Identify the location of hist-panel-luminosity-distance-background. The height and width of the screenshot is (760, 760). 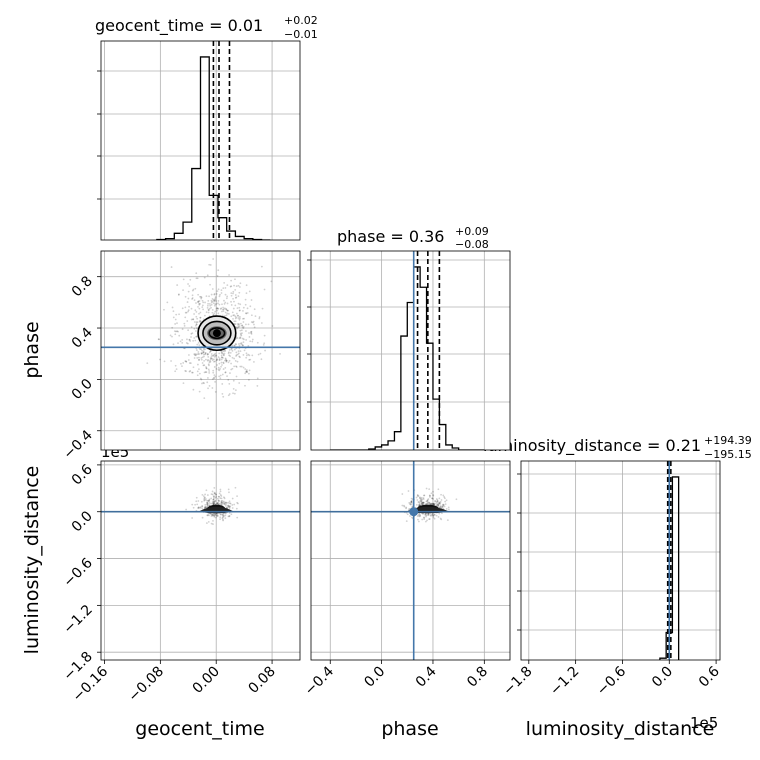
(620, 560).